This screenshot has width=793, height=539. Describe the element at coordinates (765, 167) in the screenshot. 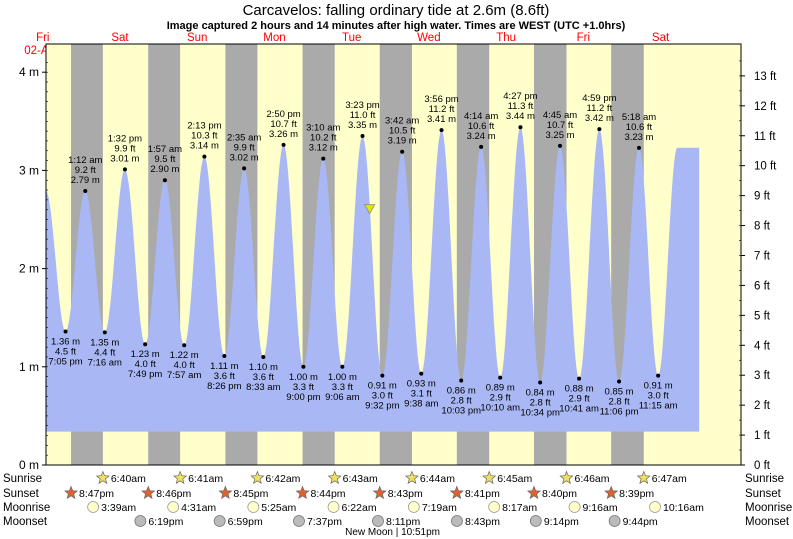

I see `right-tick-label: 10 ft` at that location.